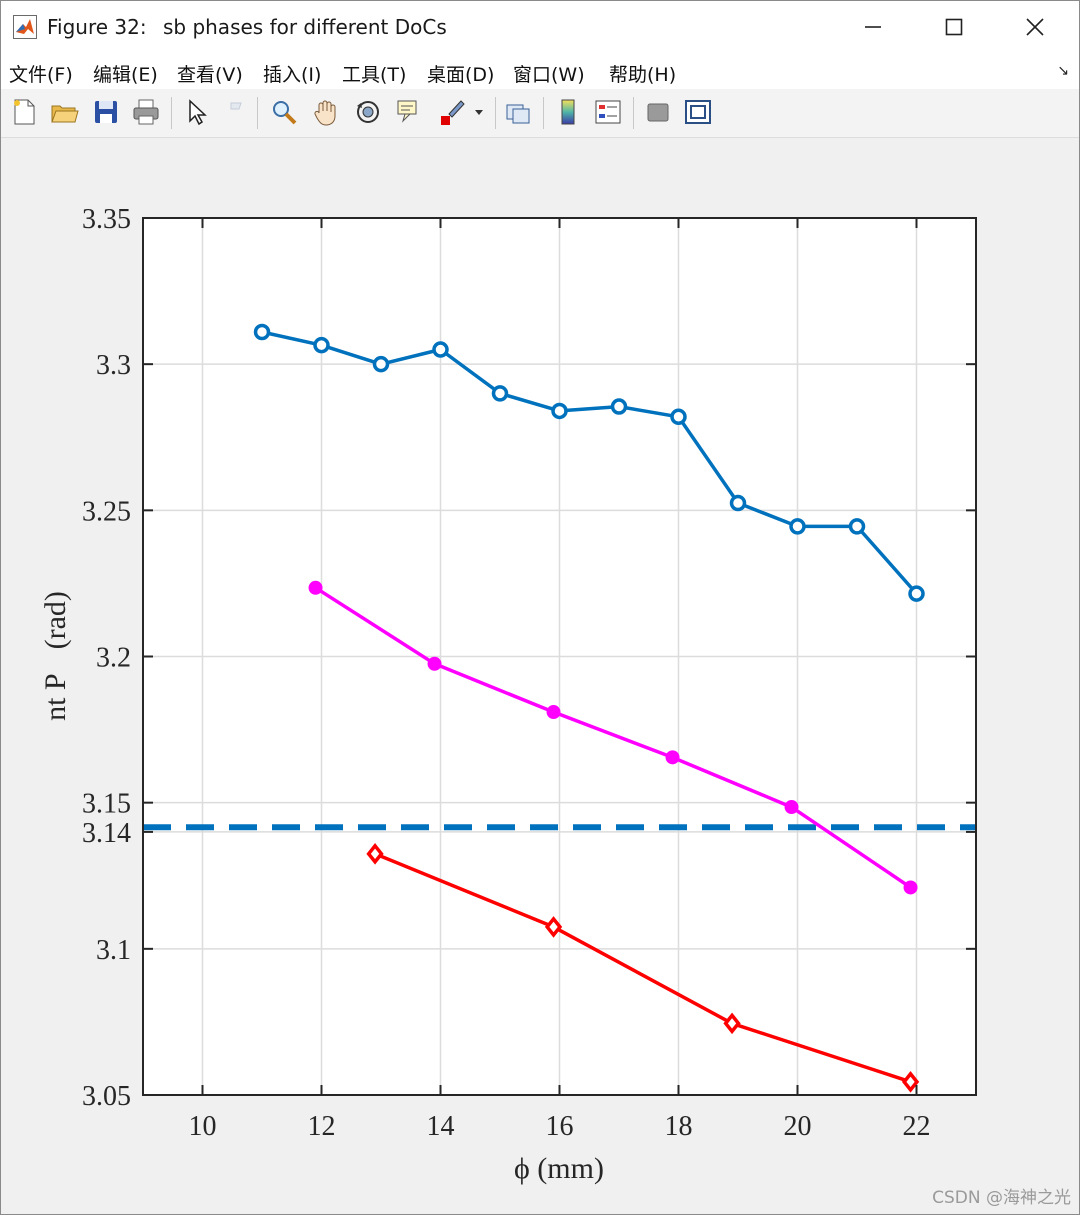  Describe the element at coordinates (106, 804) in the screenshot. I see `y-tick-label: 3.15` at that location.